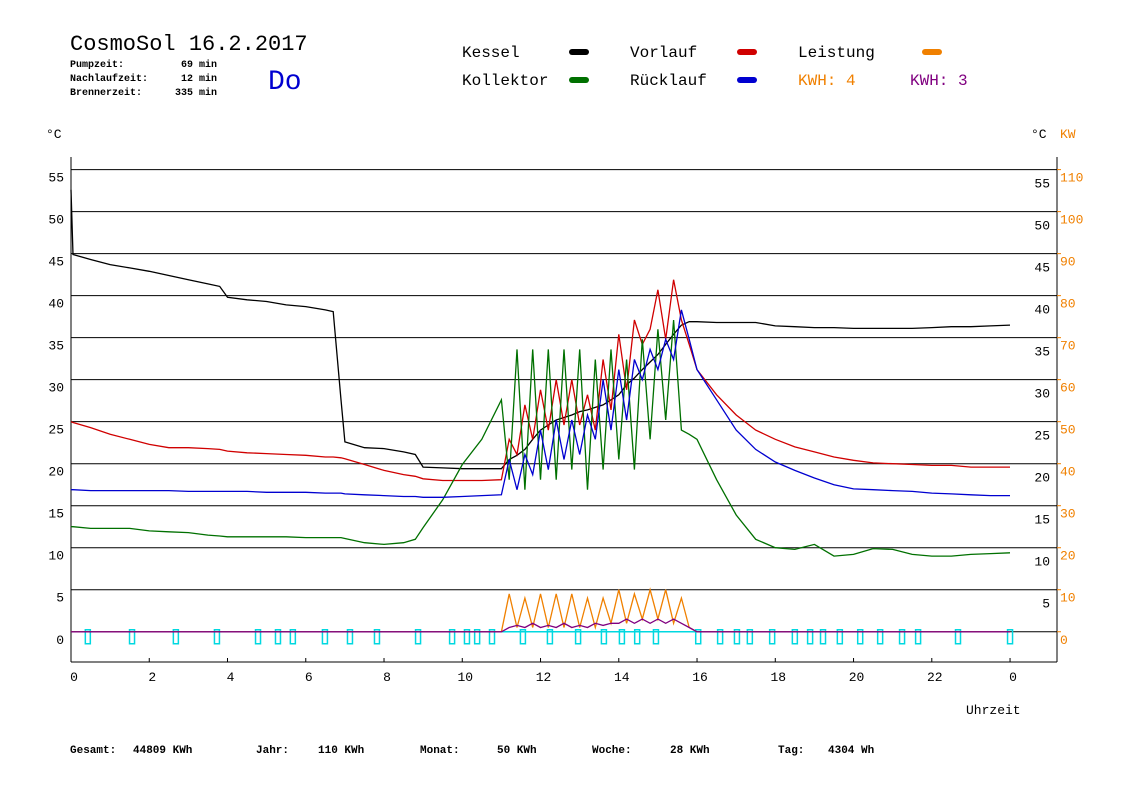 The width and height of the screenshot is (1148, 812). I want to click on total-label: Monat:, so click(440, 751).